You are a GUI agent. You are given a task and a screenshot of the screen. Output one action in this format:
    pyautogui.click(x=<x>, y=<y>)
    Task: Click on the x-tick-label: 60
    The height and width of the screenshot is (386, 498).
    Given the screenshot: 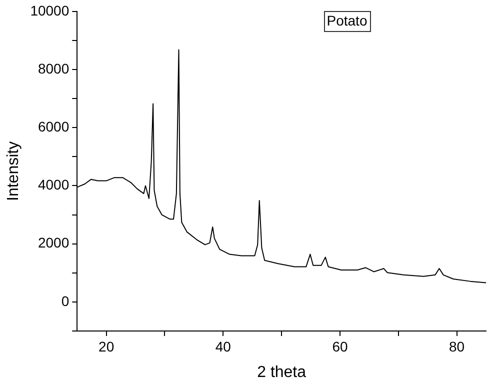 What is the action you would take?
    pyautogui.click(x=340, y=346)
    